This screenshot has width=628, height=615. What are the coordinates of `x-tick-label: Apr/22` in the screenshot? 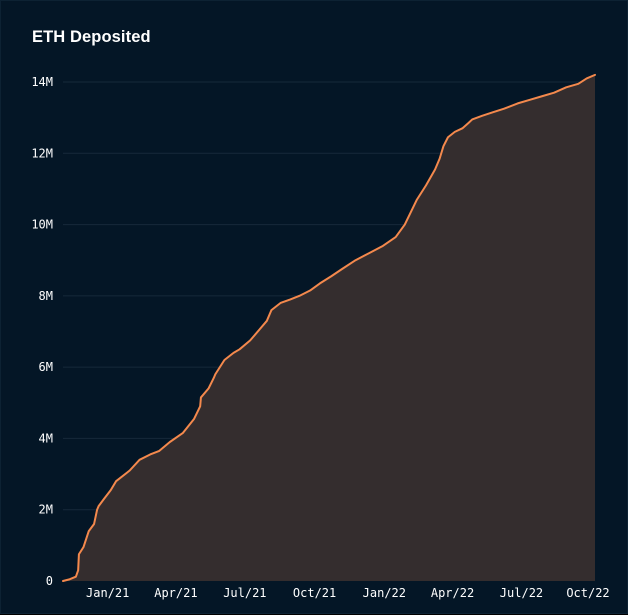 It's located at (452, 593).